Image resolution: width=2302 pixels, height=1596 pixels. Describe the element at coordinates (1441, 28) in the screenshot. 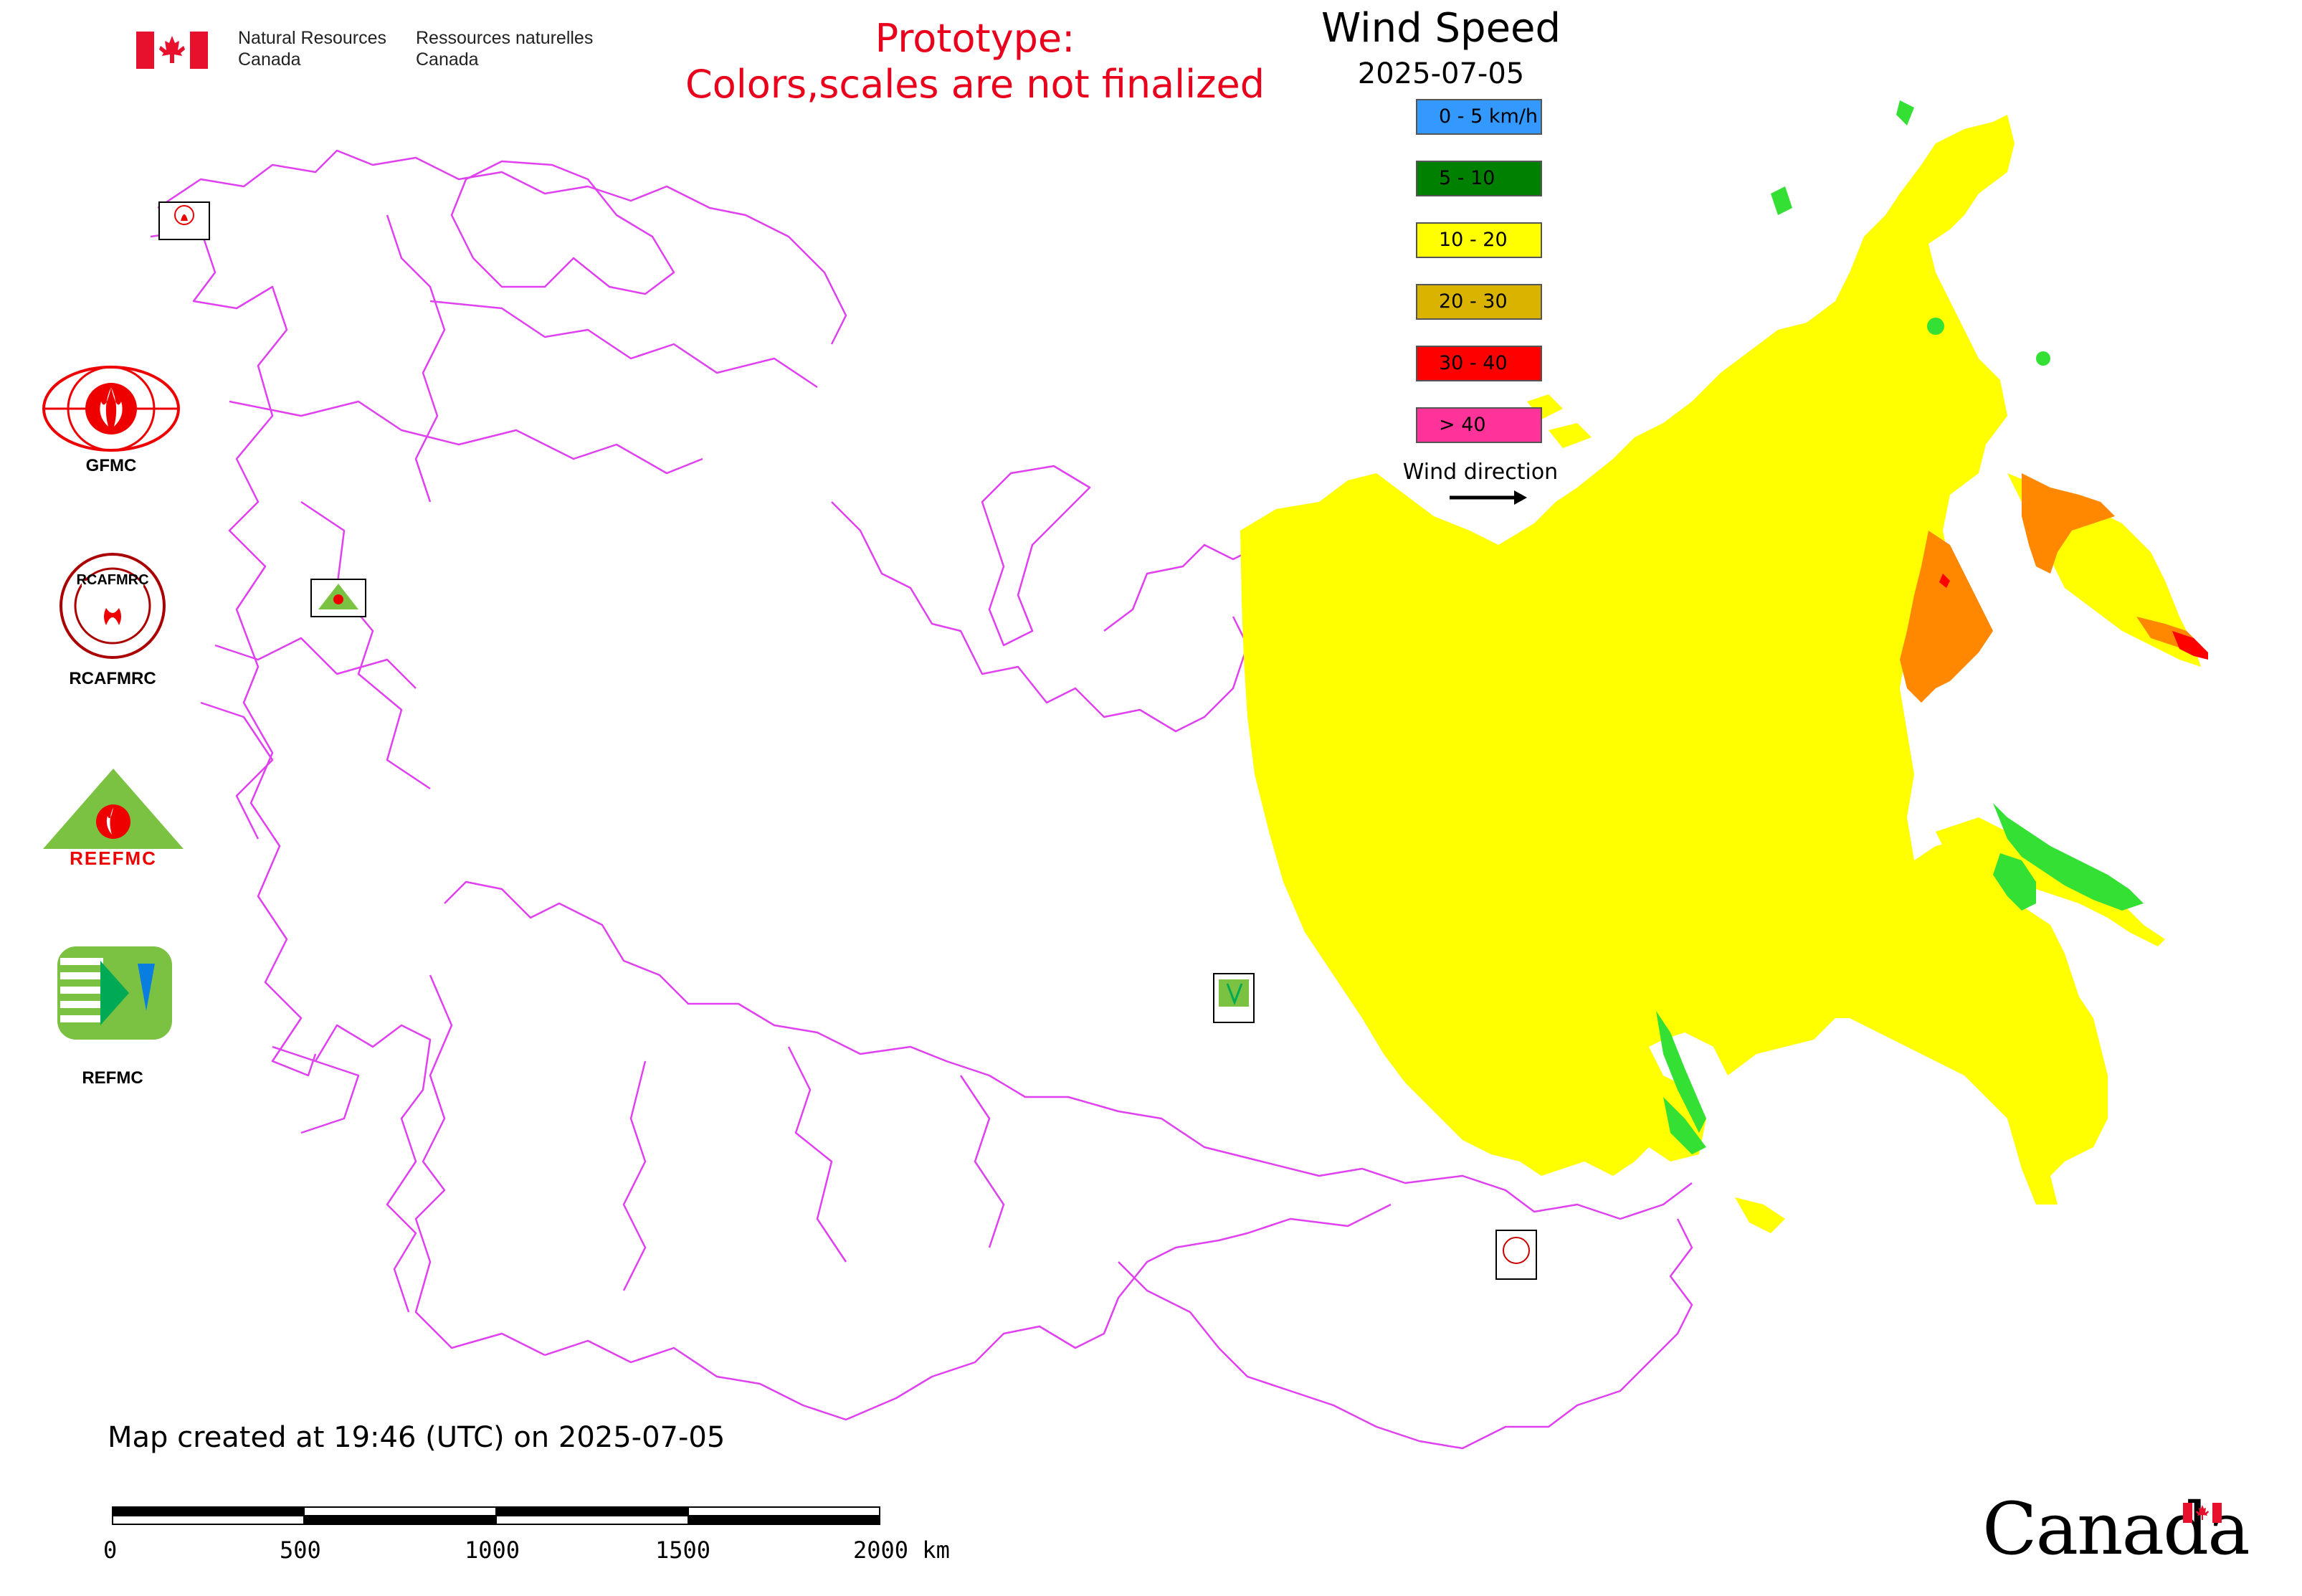

I see `map-title: Wind Speed` at that location.